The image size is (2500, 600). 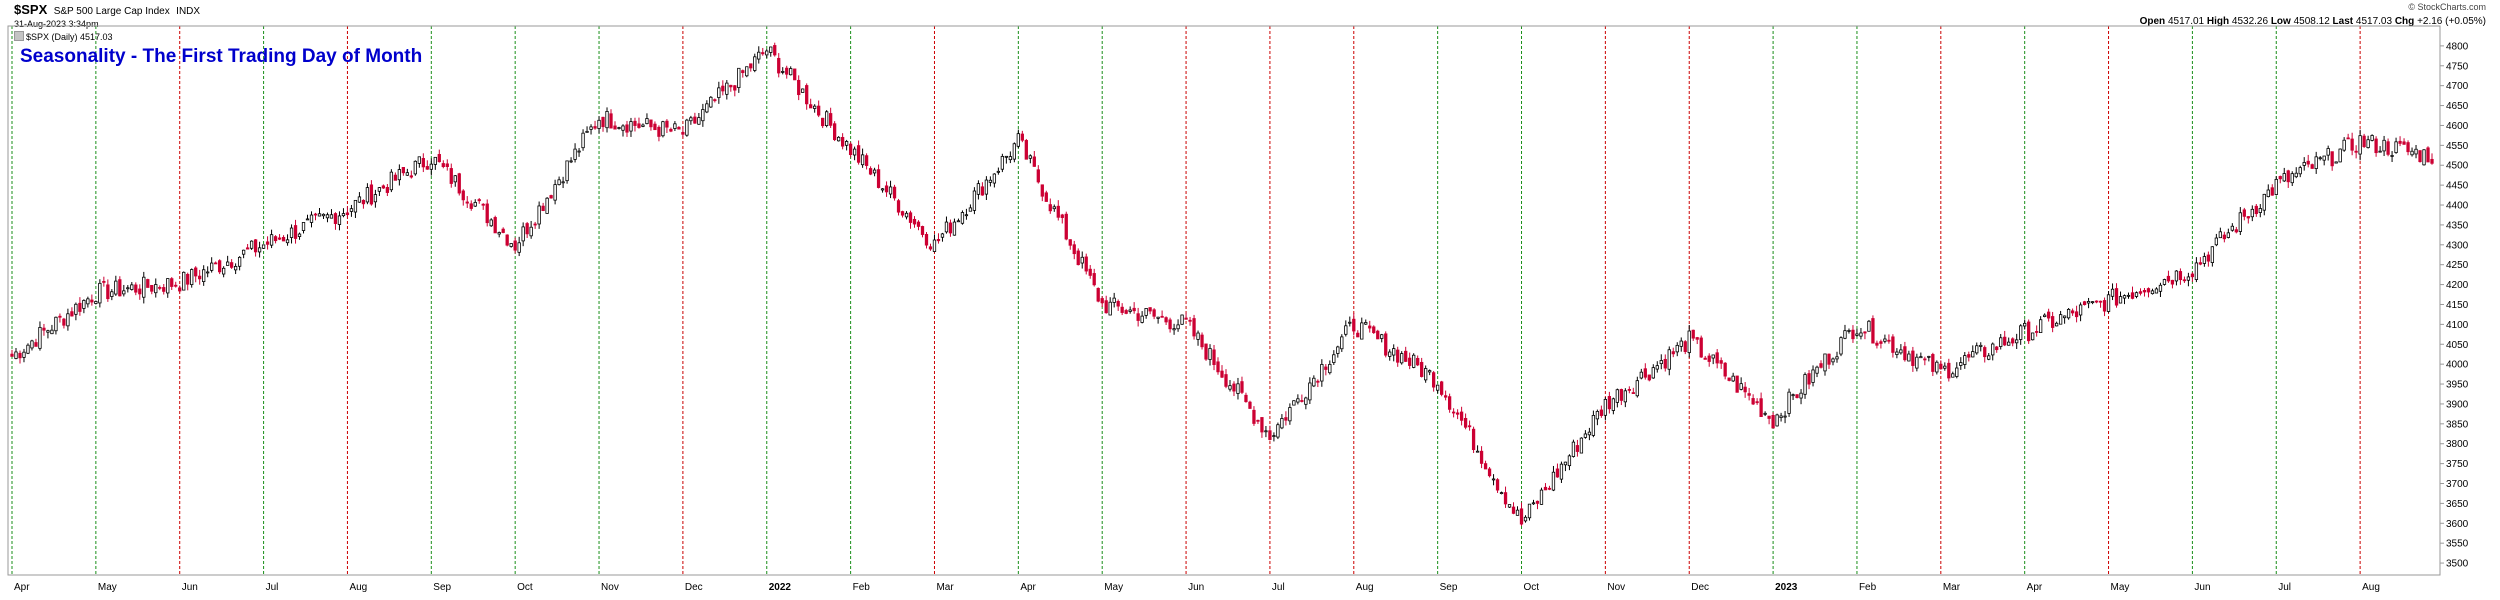 What do you see at coordinates (2457, 166) in the screenshot?
I see `y-tick-label: 4500` at bounding box center [2457, 166].